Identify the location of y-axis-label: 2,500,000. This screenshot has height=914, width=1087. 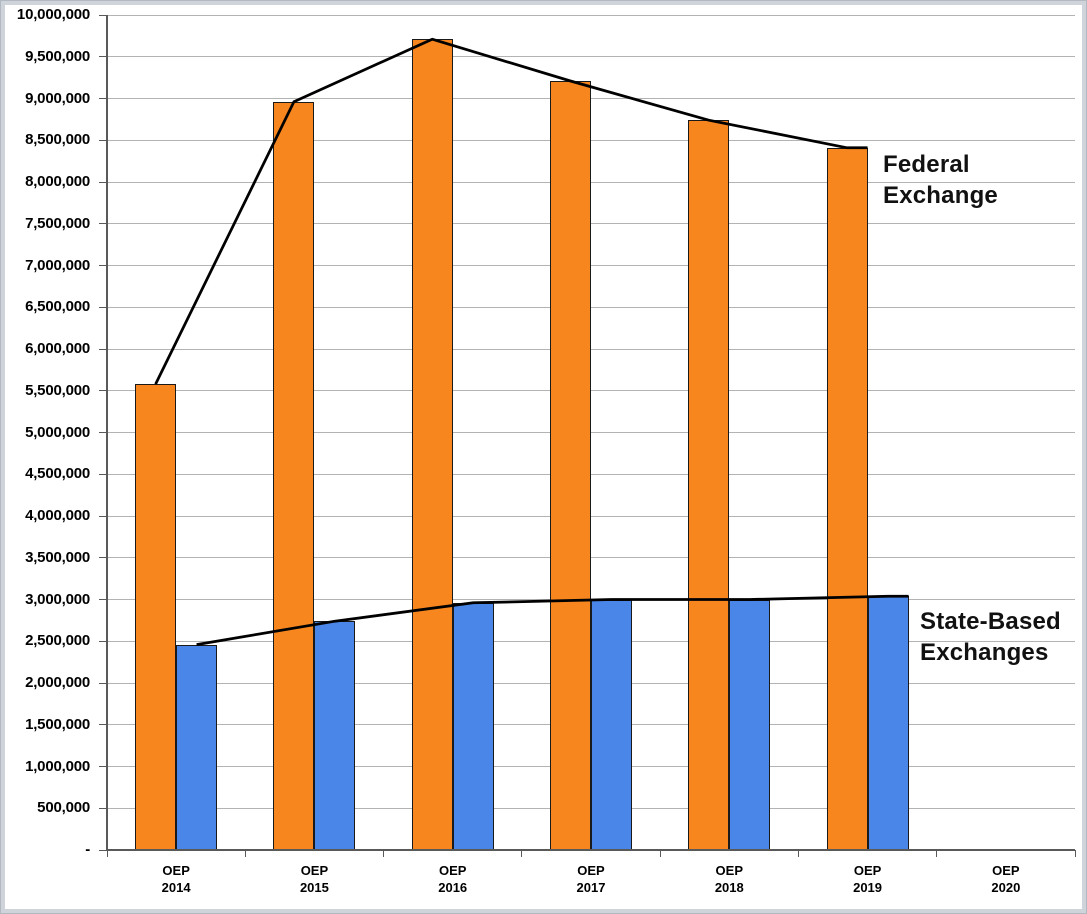
(57, 641).